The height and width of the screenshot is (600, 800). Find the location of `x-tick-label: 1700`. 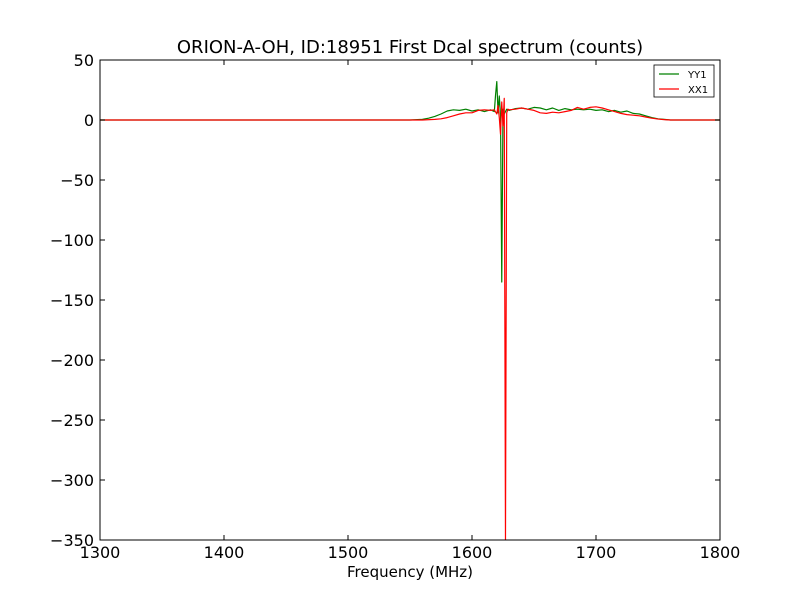

x-tick-label: 1700 is located at coordinates (596, 552).